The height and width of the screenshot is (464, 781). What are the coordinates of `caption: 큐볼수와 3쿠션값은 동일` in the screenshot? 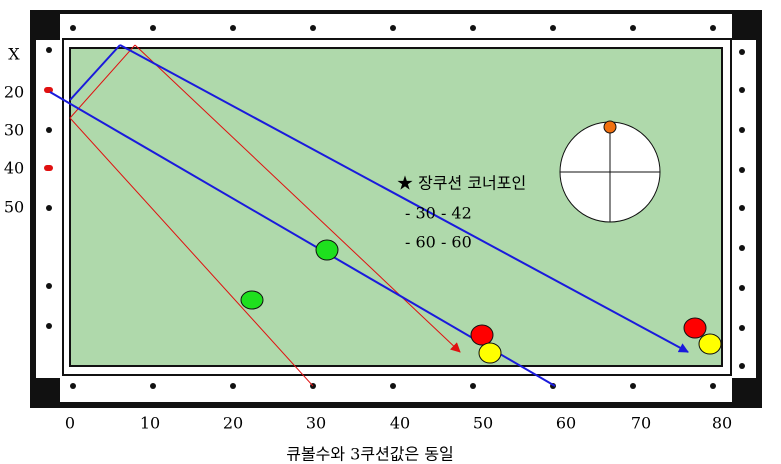 It's located at (370, 454).